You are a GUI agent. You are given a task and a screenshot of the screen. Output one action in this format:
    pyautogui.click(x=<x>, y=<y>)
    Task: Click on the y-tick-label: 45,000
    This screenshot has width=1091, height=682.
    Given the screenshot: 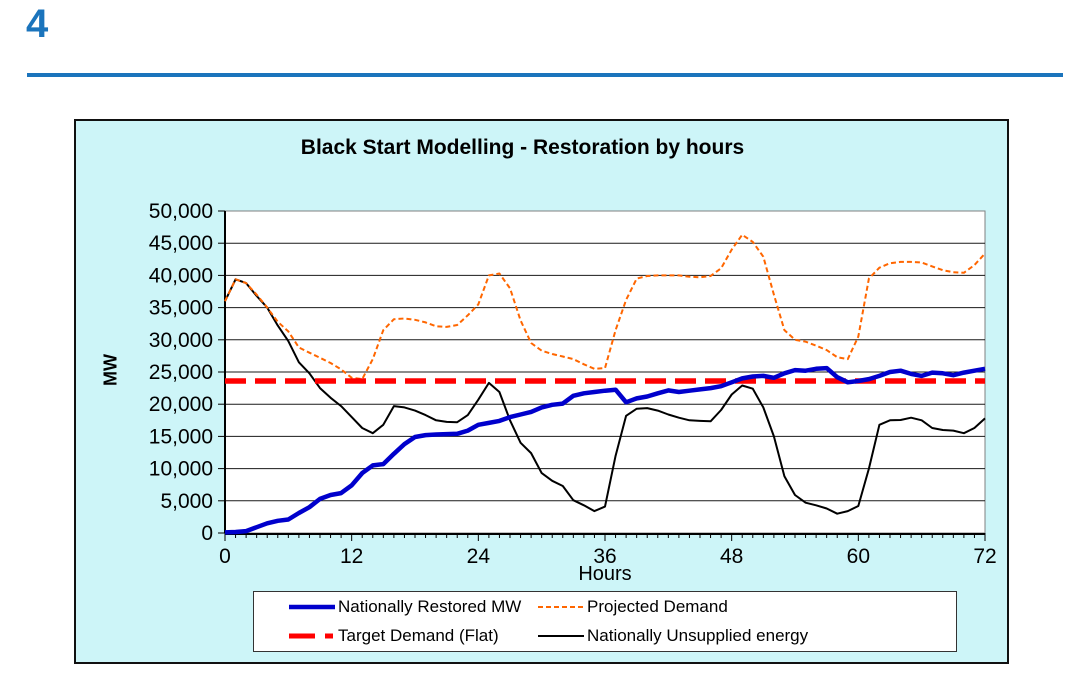 What is the action you would take?
    pyautogui.click(x=181, y=243)
    